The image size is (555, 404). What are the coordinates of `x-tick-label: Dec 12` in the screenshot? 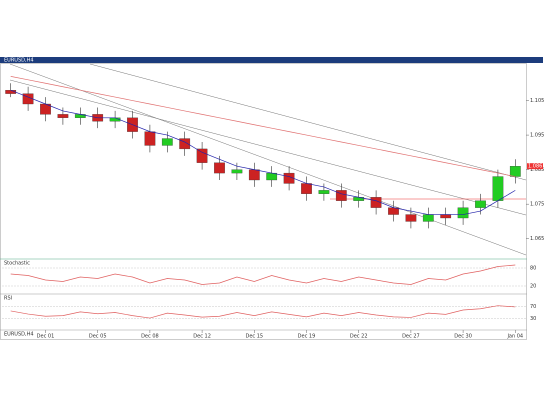 It's located at (202, 337).